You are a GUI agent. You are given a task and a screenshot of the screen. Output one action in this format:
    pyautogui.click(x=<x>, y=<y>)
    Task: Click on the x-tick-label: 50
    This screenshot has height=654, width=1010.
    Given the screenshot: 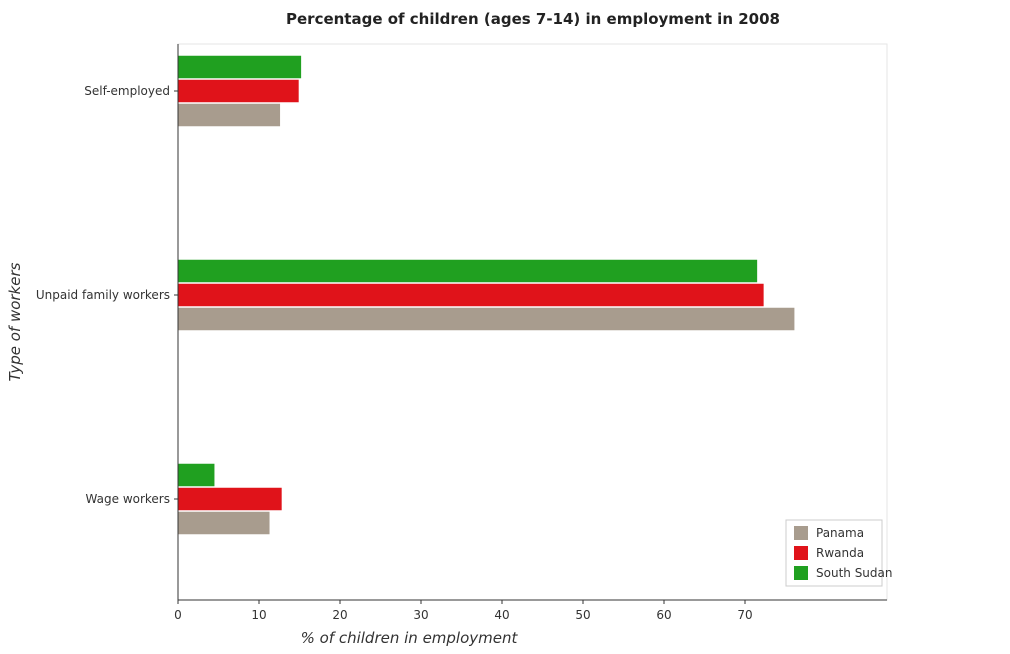 What is the action you would take?
    pyautogui.click(x=582, y=615)
    